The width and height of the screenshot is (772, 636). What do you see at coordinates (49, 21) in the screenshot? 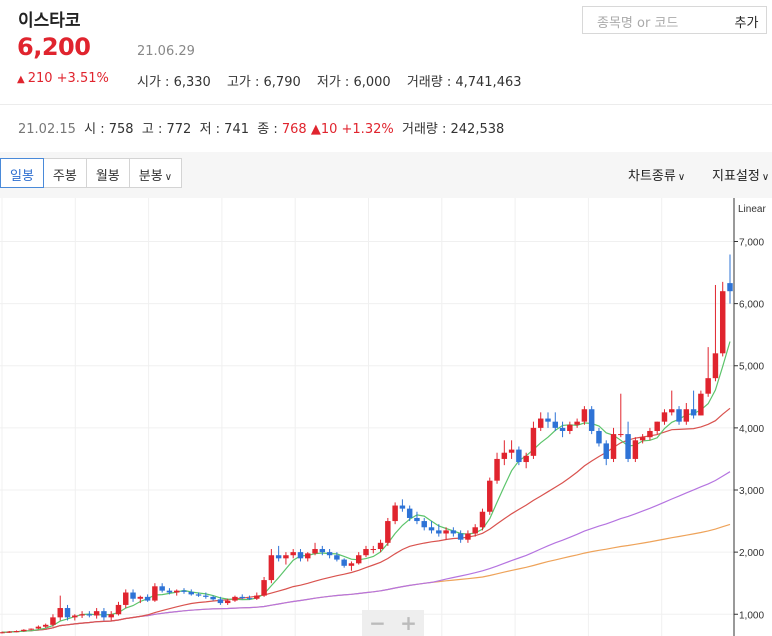
I see `stock-name: 이스타코` at bounding box center [49, 21].